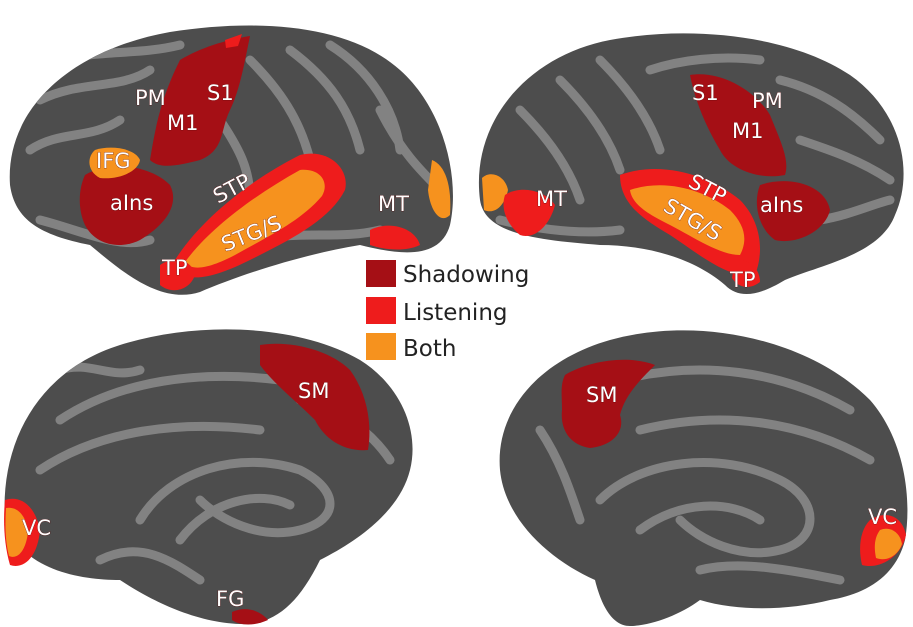  What do you see at coordinates (220, 93) in the screenshot?
I see `label-left-s1: S1` at bounding box center [220, 93].